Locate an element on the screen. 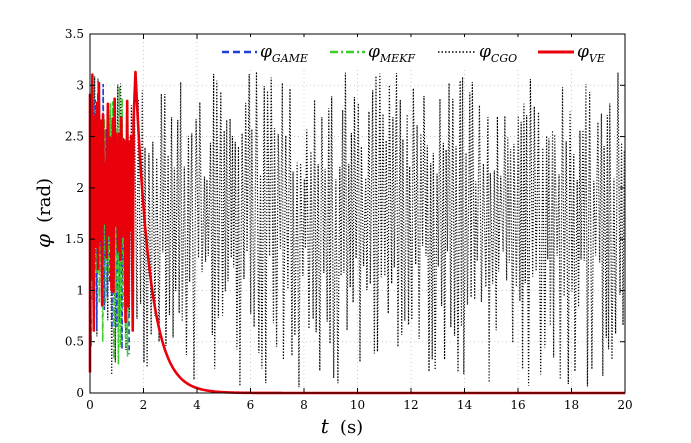 This screenshot has height=443, width=691. svg-text: t (s) is located at coordinates (342, 426).